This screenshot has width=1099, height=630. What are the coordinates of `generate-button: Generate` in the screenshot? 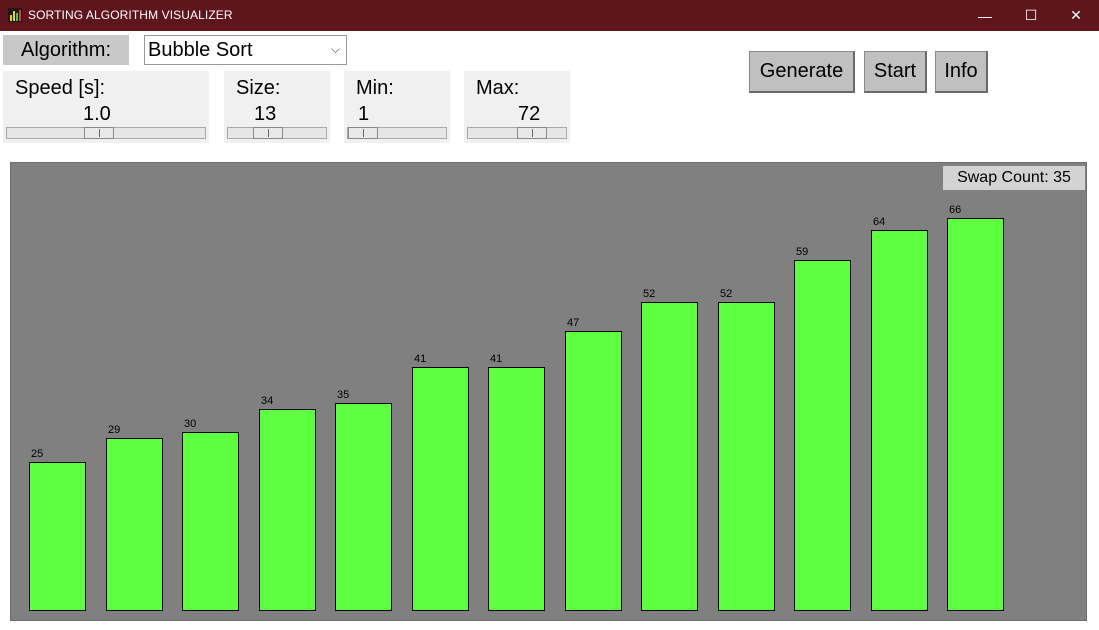 It's located at (802, 72).